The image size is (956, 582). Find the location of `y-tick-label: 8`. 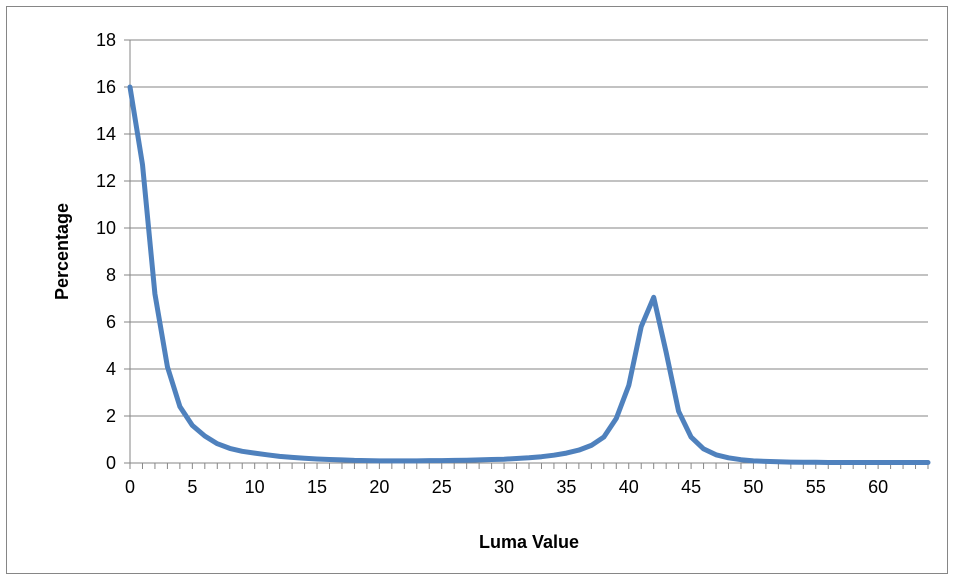

y-tick-label: 8 is located at coordinates (111, 275).